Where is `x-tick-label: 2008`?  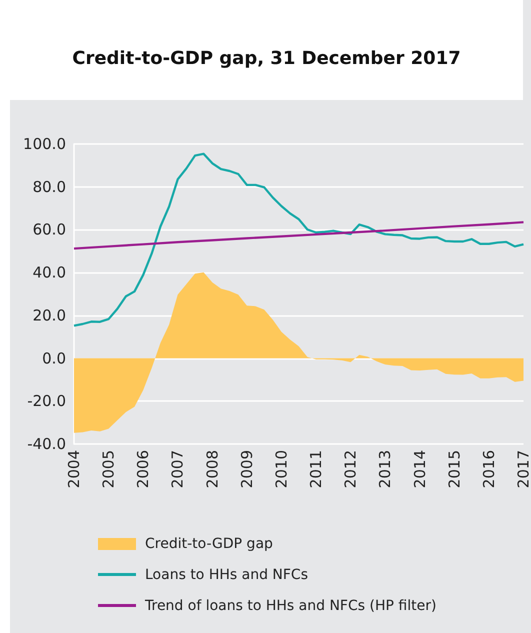 x-tick-label: 2008 is located at coordinates (212, 469).